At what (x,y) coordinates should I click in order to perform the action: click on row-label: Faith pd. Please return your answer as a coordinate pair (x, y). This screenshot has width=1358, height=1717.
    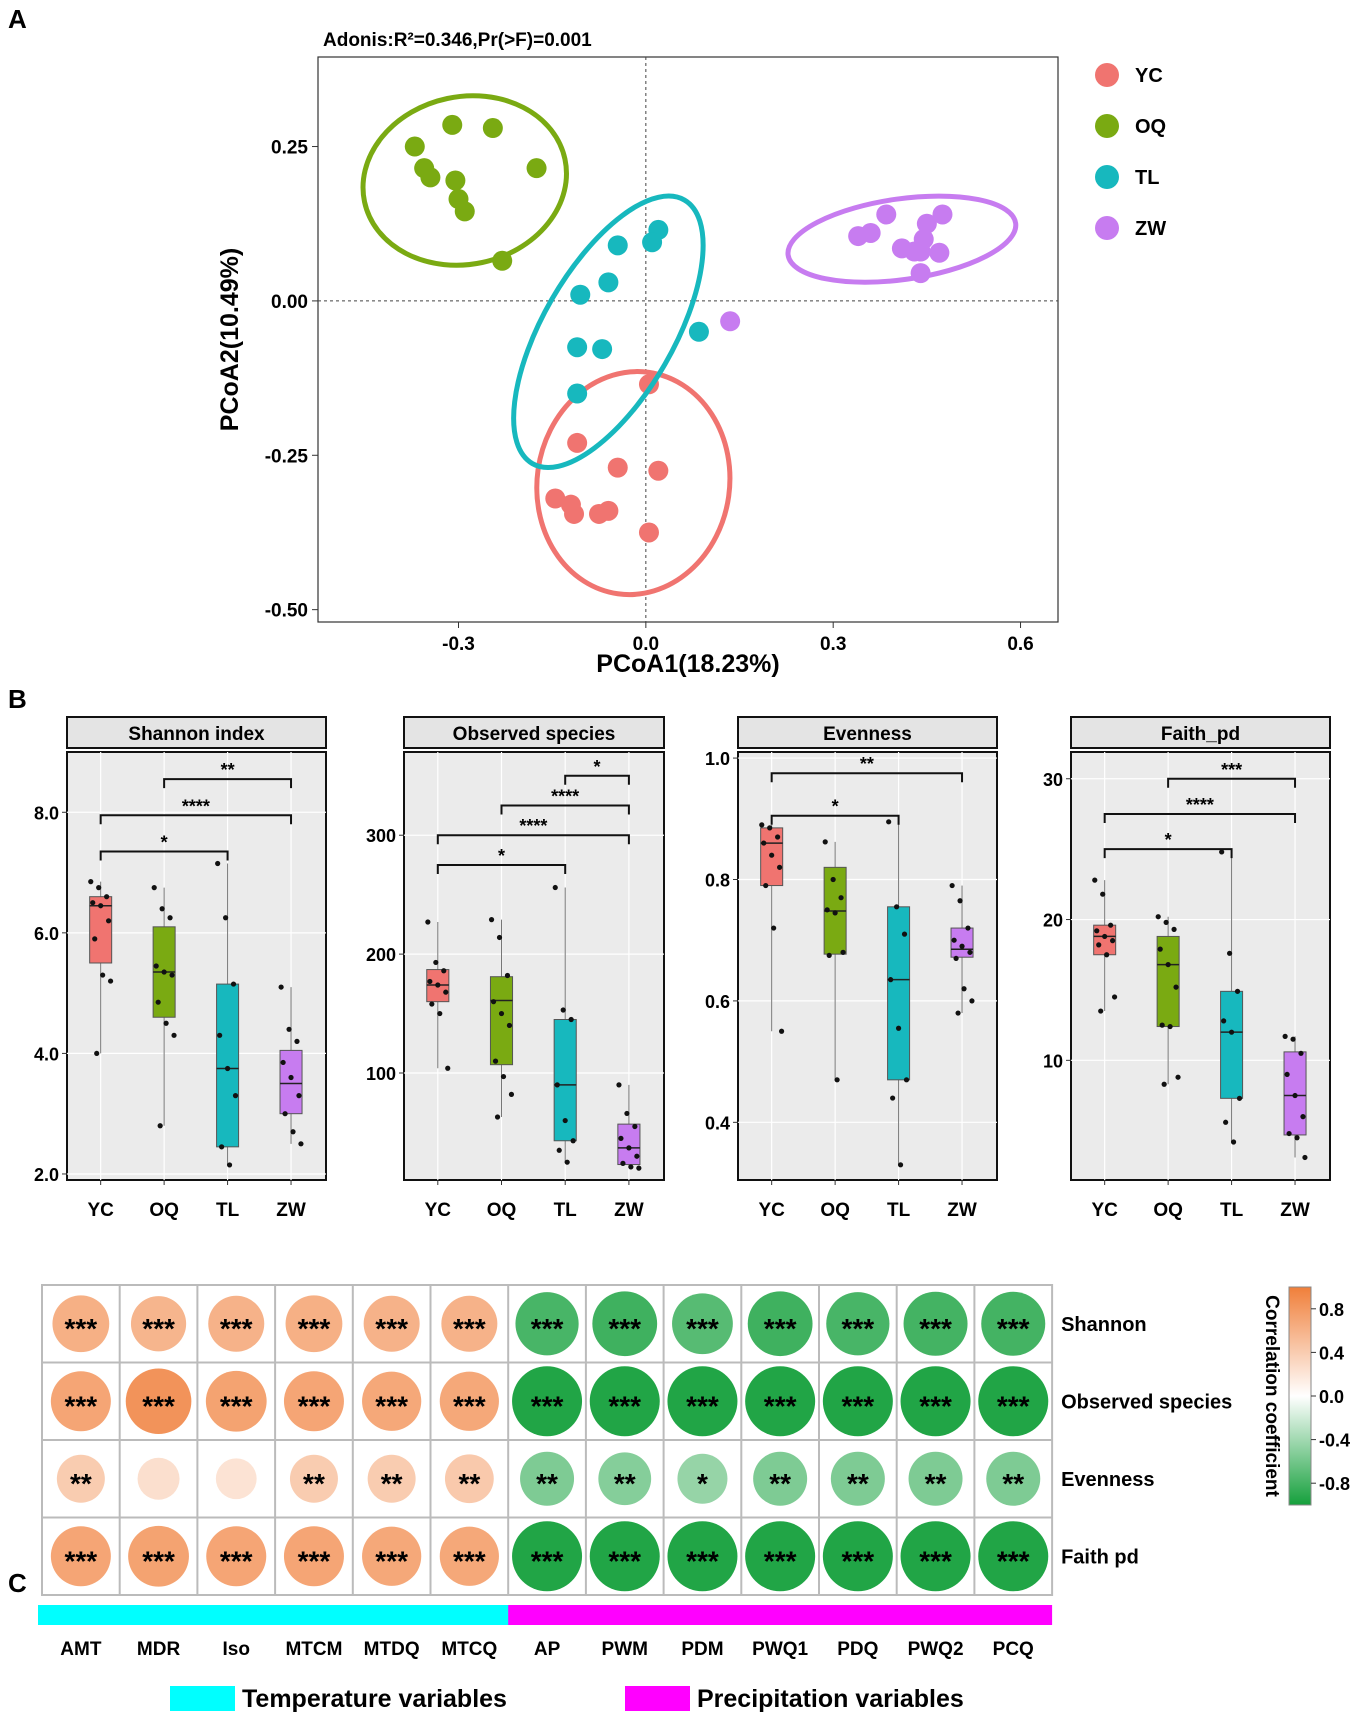
    Looking at the image, I should click on (1100, 1557).